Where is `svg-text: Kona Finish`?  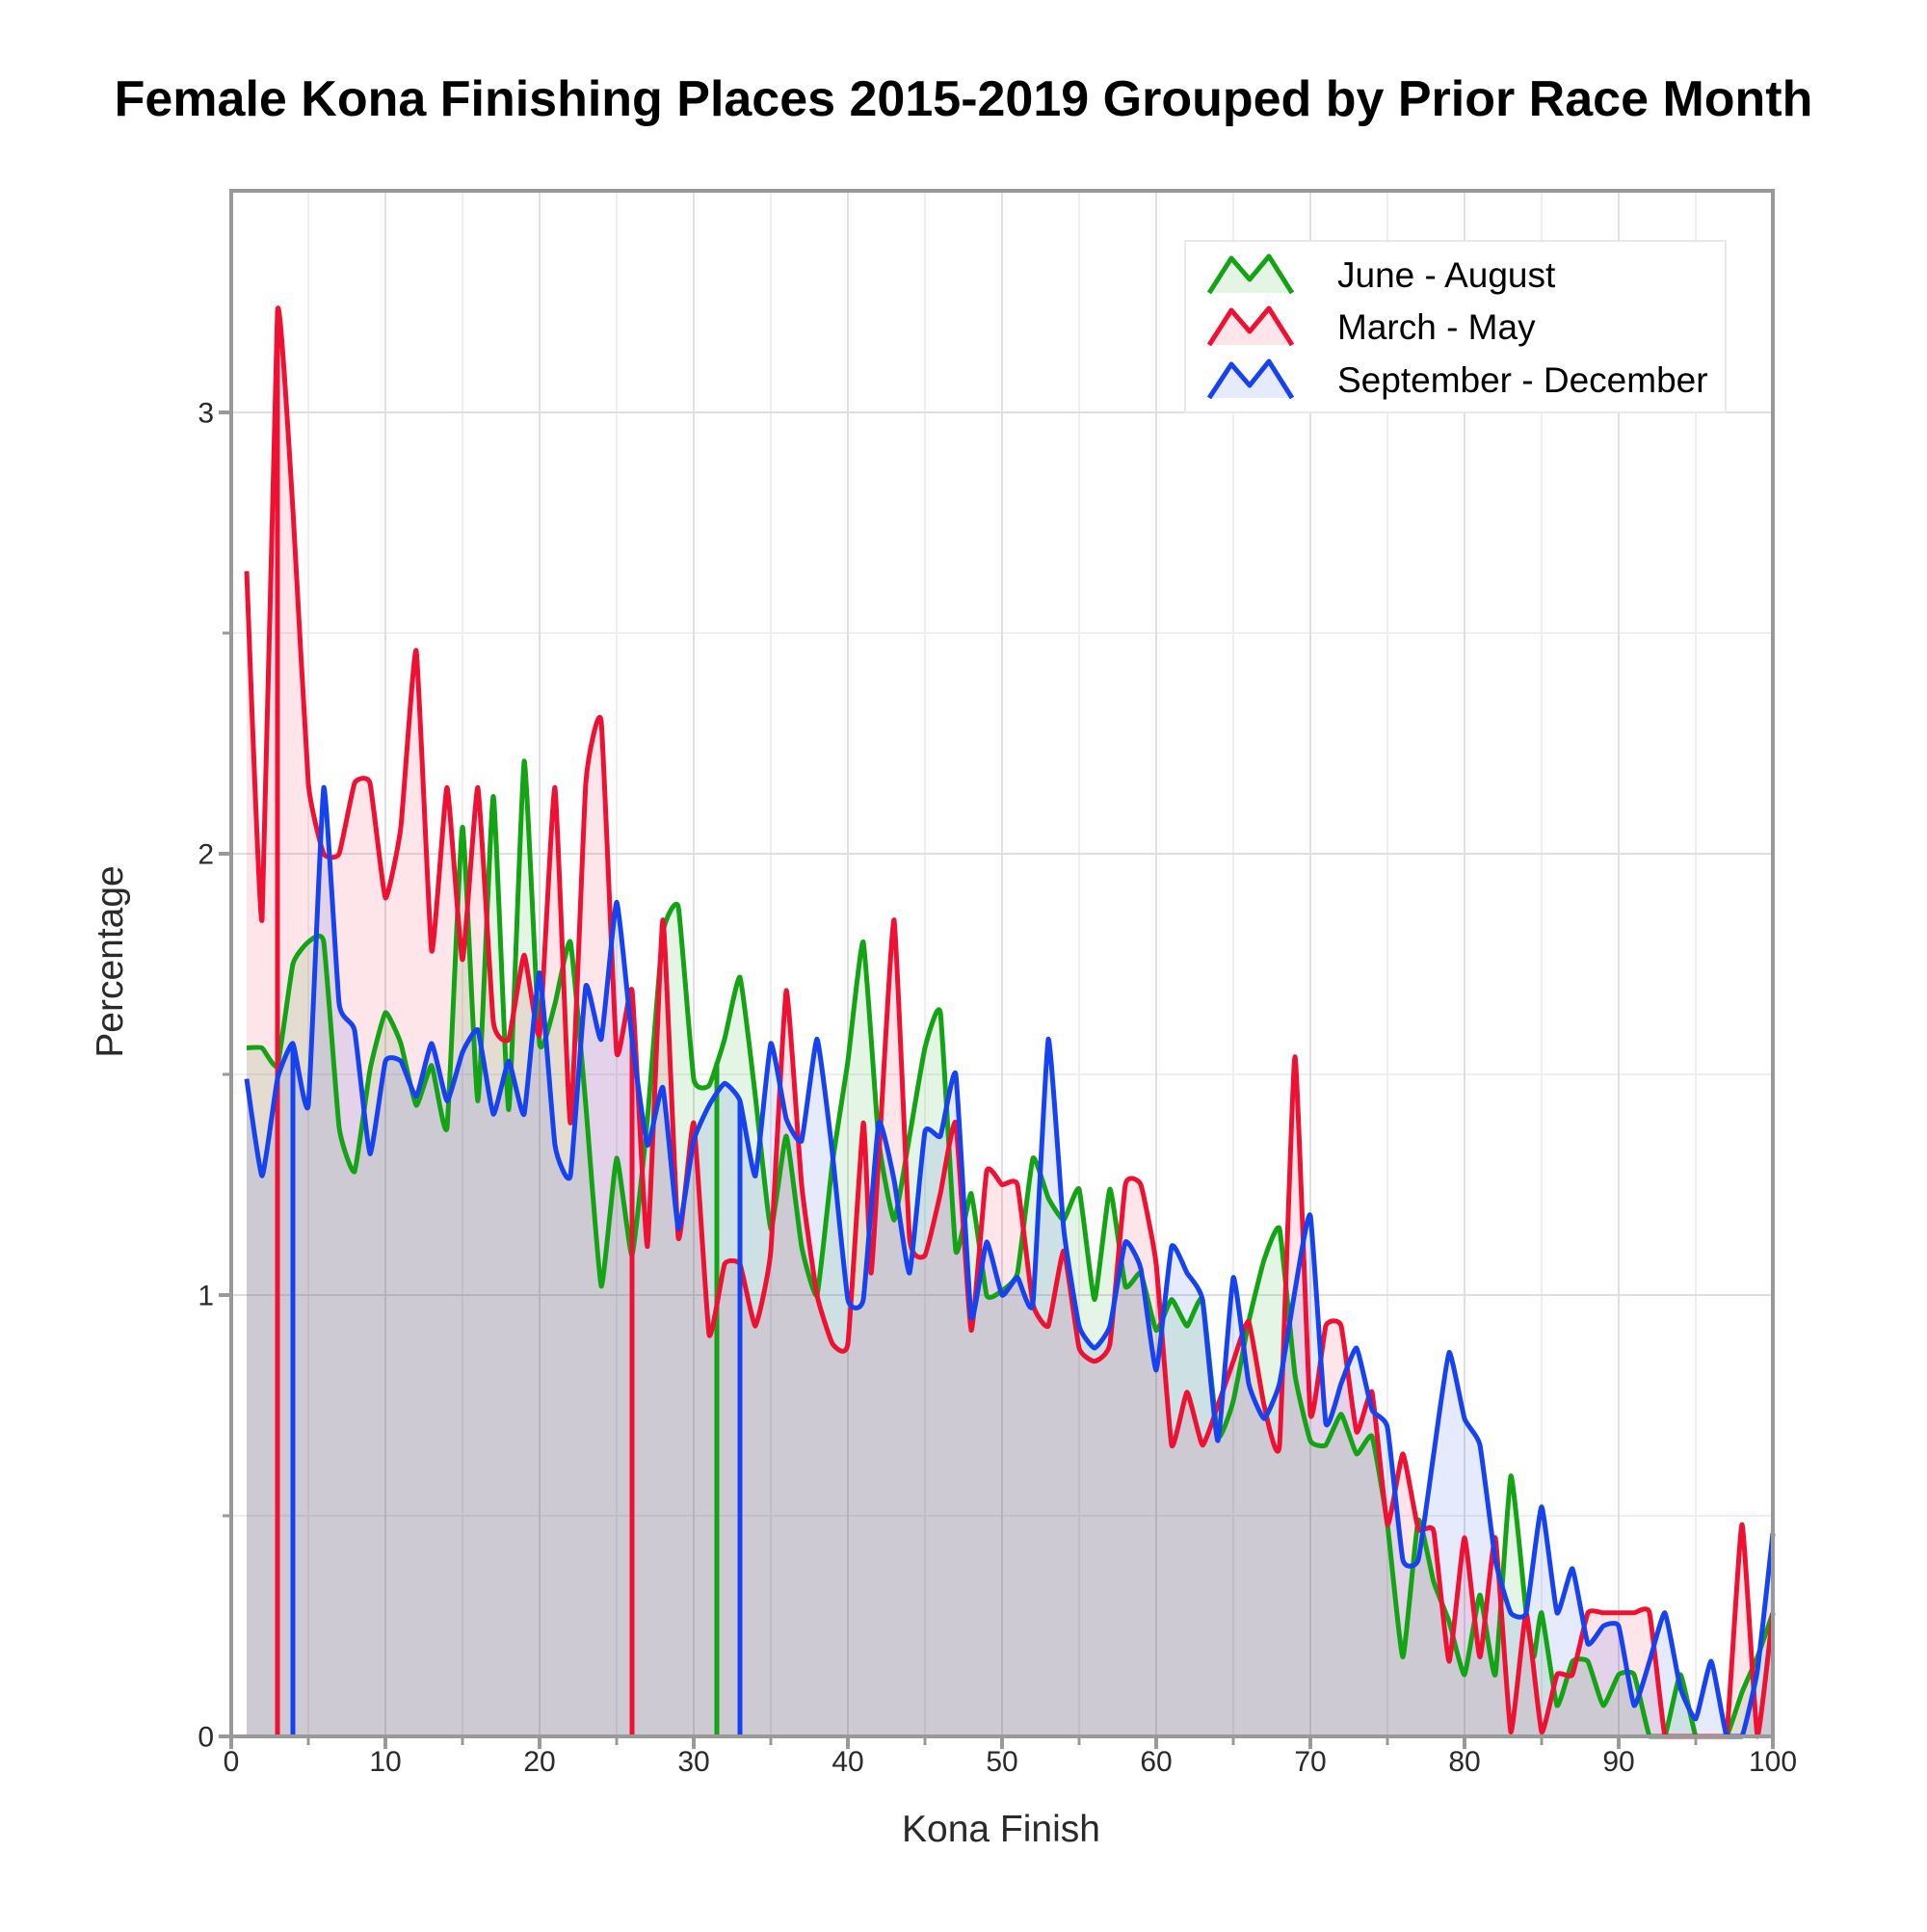
svg-text: Kona Finish is located at coordinates (1001, 1829).